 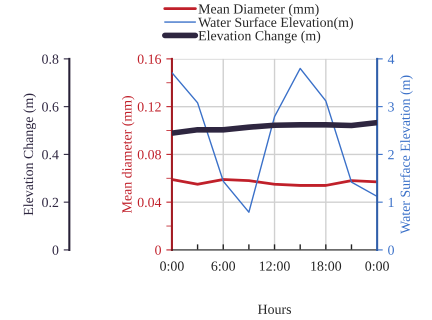 I want to click on x-axis-title: Hours, so click(x=275, y=309).